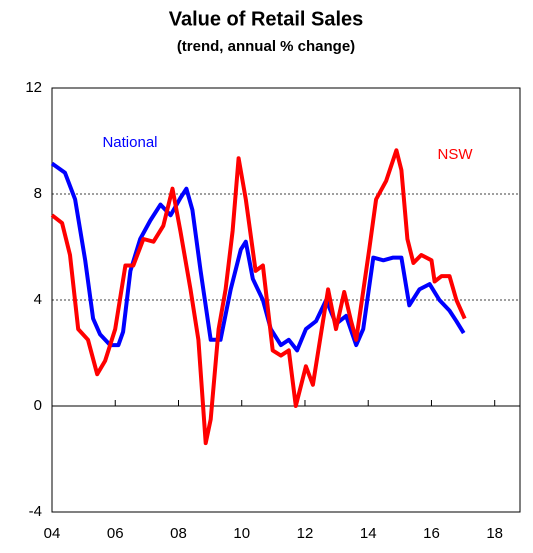  I want to click on y-tick-label: 4, so click(38, 299).